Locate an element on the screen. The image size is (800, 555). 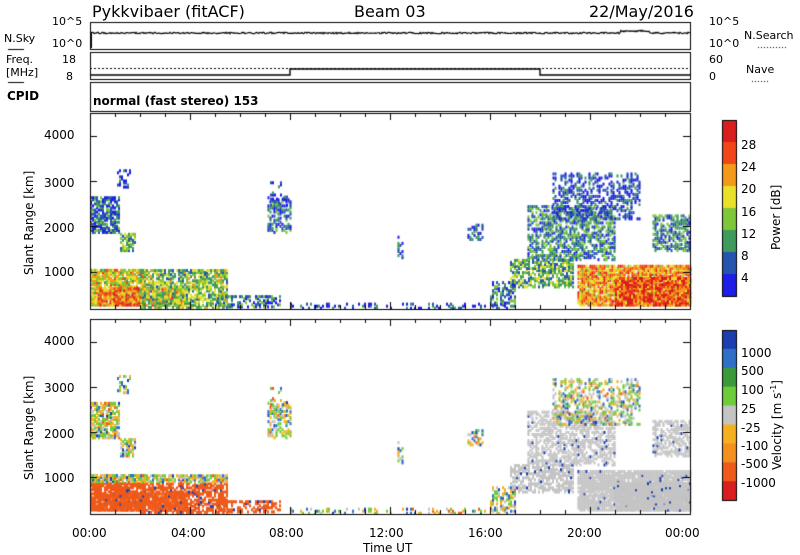
xtick-1600: 16:00 is located at coordinates (485, 533).